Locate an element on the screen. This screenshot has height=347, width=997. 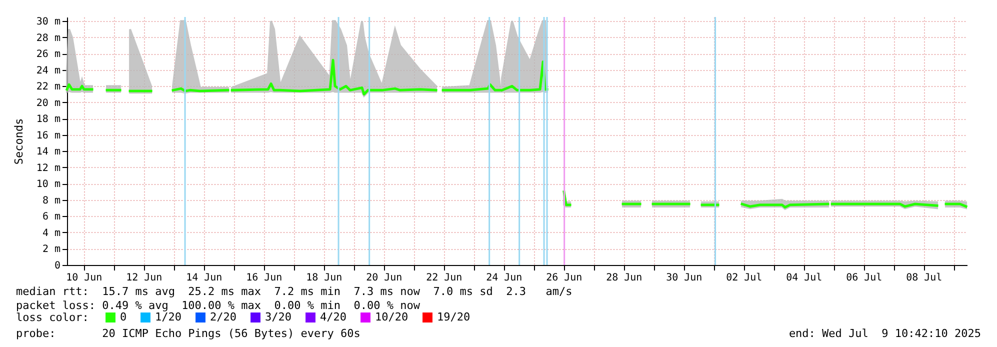
y-tick-label: 30 m is located at coordinates (48, 22).